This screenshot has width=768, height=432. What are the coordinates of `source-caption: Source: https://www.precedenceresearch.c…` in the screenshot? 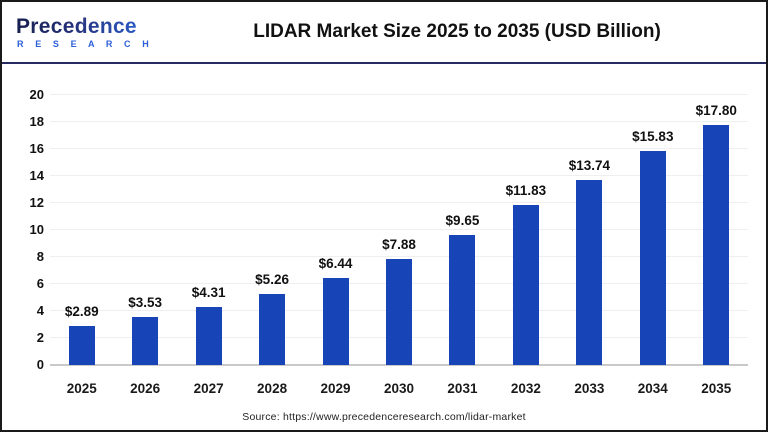 It's located at (384, 417).